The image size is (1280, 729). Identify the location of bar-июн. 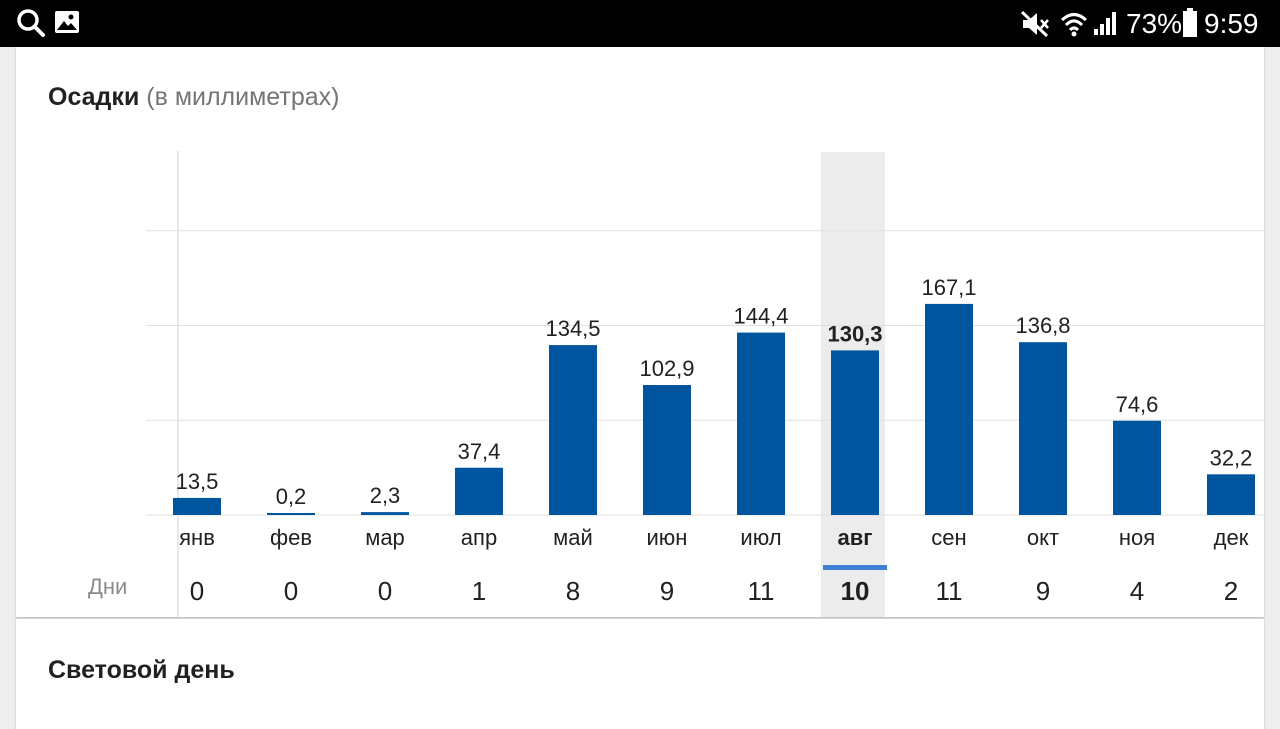
(667, 450).